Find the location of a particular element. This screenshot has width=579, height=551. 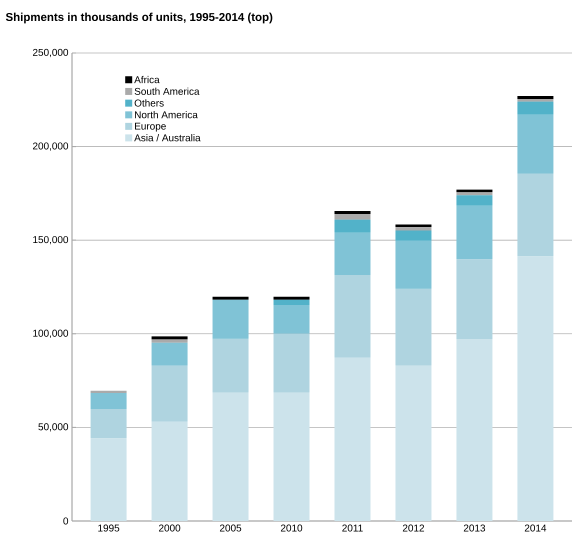

y-tick-label: 100,000 is located at coordinates (50, 334).